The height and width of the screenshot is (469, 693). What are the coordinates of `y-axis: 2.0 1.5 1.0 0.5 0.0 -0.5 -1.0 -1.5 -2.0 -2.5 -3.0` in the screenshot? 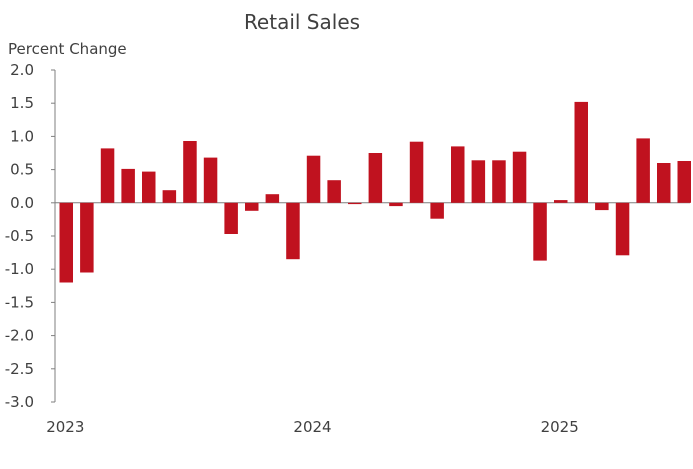 It's located at (30, 236).